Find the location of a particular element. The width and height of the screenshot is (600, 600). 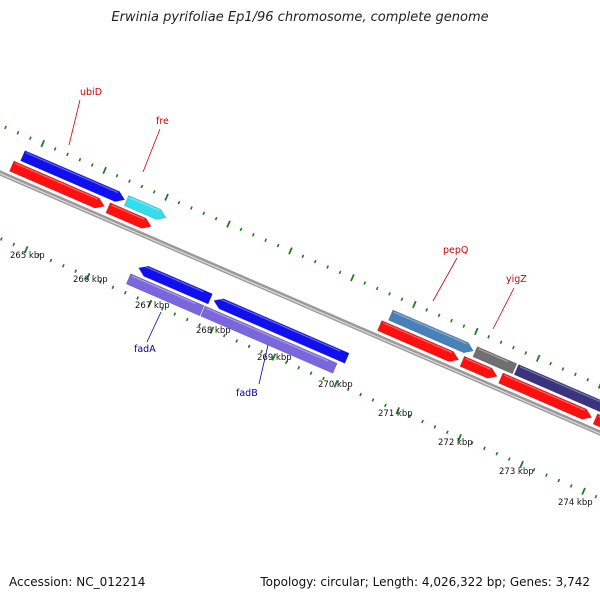

gene-yigz-arrow is located at coordinates (556, 388).